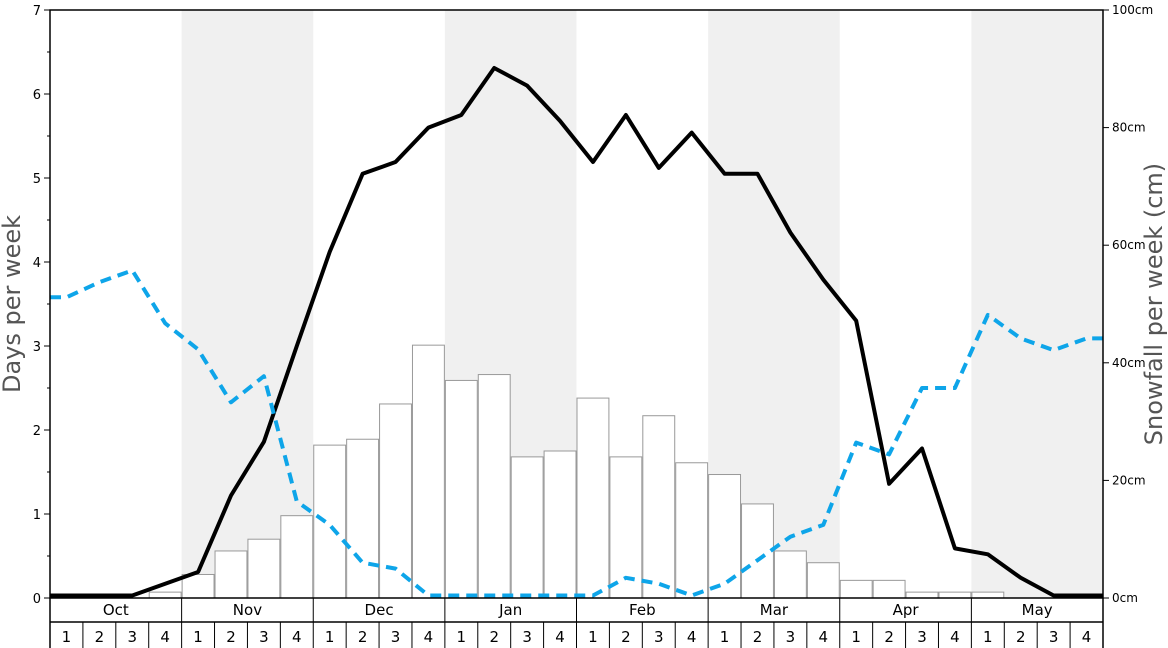 The image size is (1168, 648). What do you see at coordinates (642, 610) in the screenshot?
I see `month-label-feb: Feb` at bounding box center [642, 610].